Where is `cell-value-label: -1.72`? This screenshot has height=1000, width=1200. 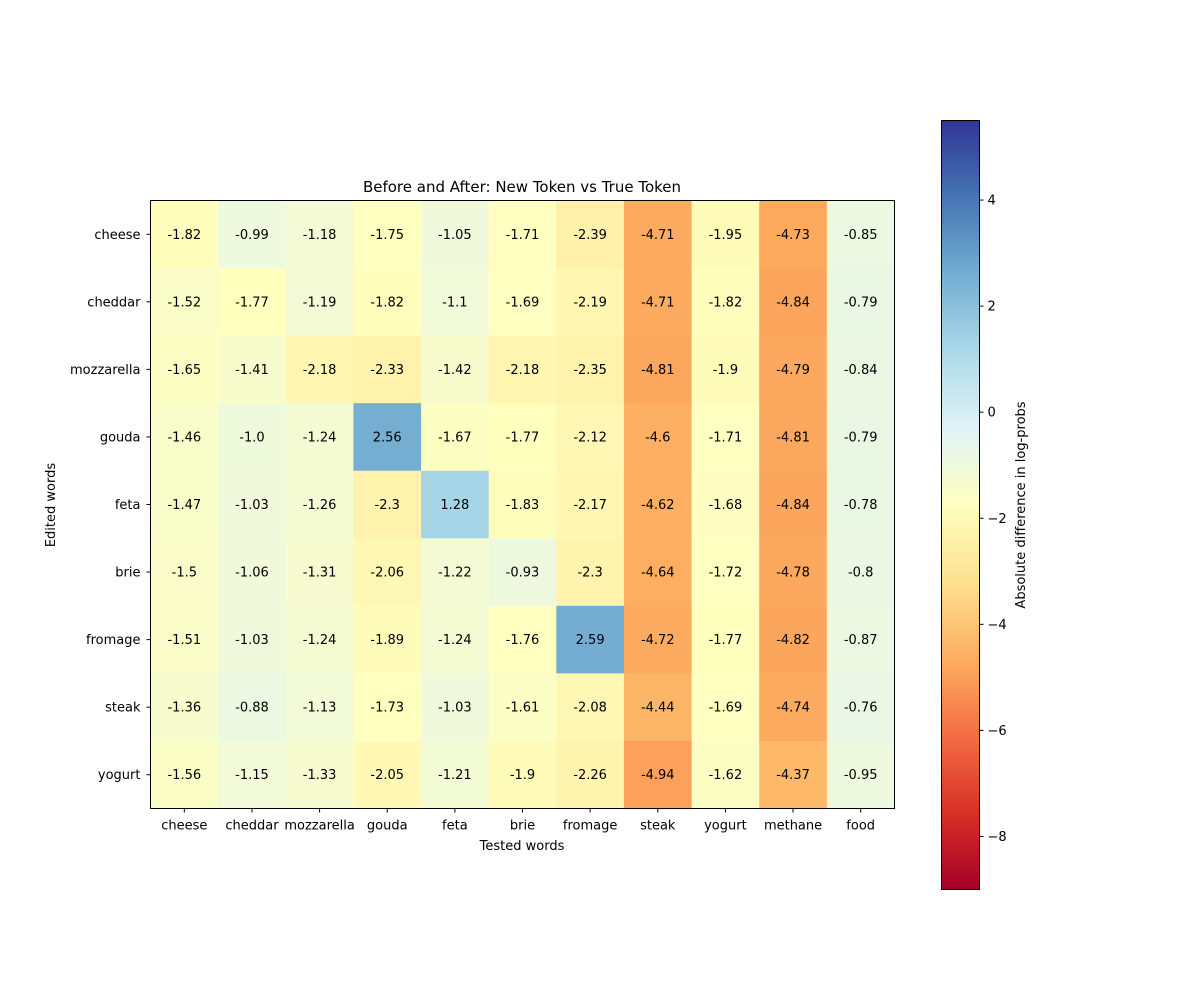
cell-value-label: -1.72 is located at coordinates (726, 573).